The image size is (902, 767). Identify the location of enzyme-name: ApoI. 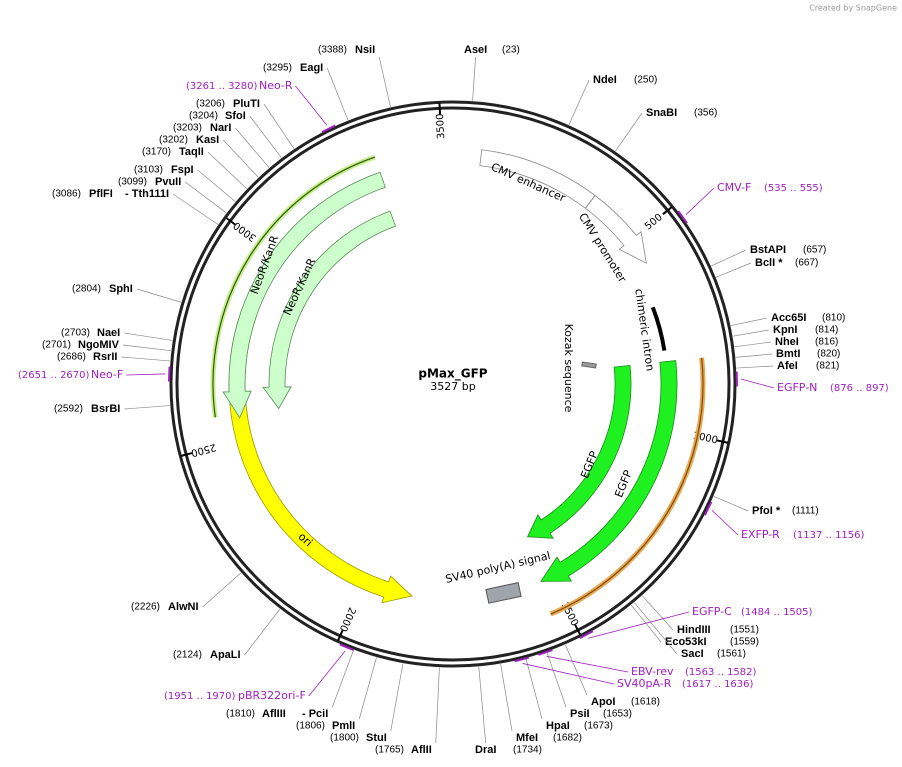
(603, 702).